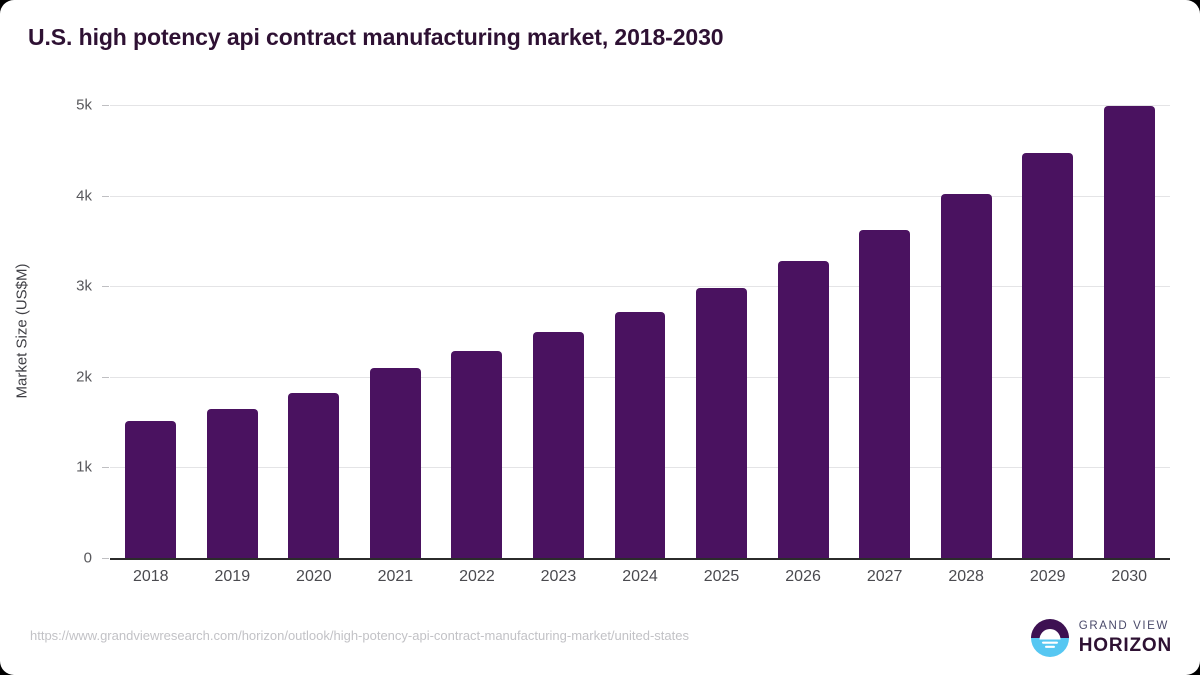  Describe the element at coordinates (558, 576) in the screenshot. I see `x-axis-tick-label: 2023` at that location.